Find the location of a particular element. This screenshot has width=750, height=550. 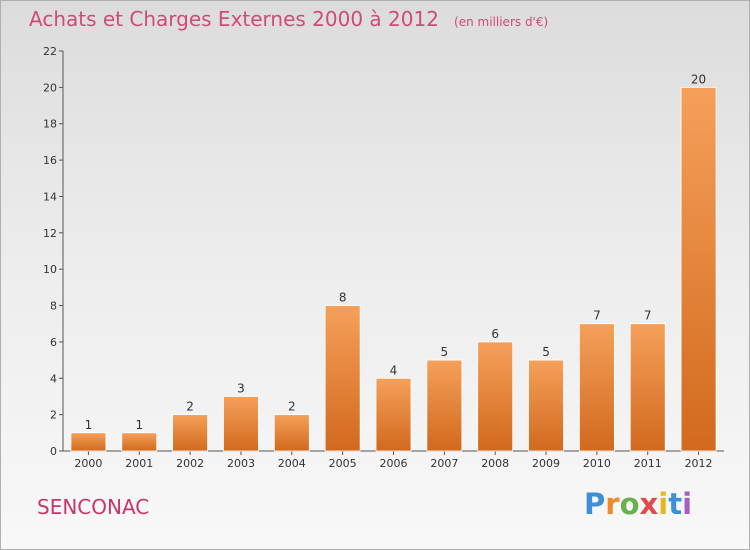

y-tick-label: 12 is located at coordinates (50, 233).